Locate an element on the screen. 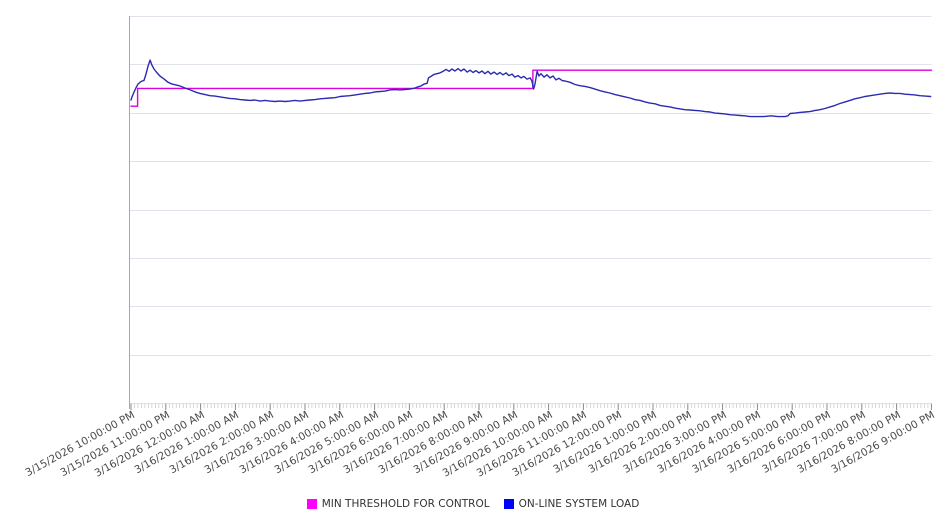 The image size is (946, 526). legend-swatch-system-load-icon is located at coordinates (508, 504).